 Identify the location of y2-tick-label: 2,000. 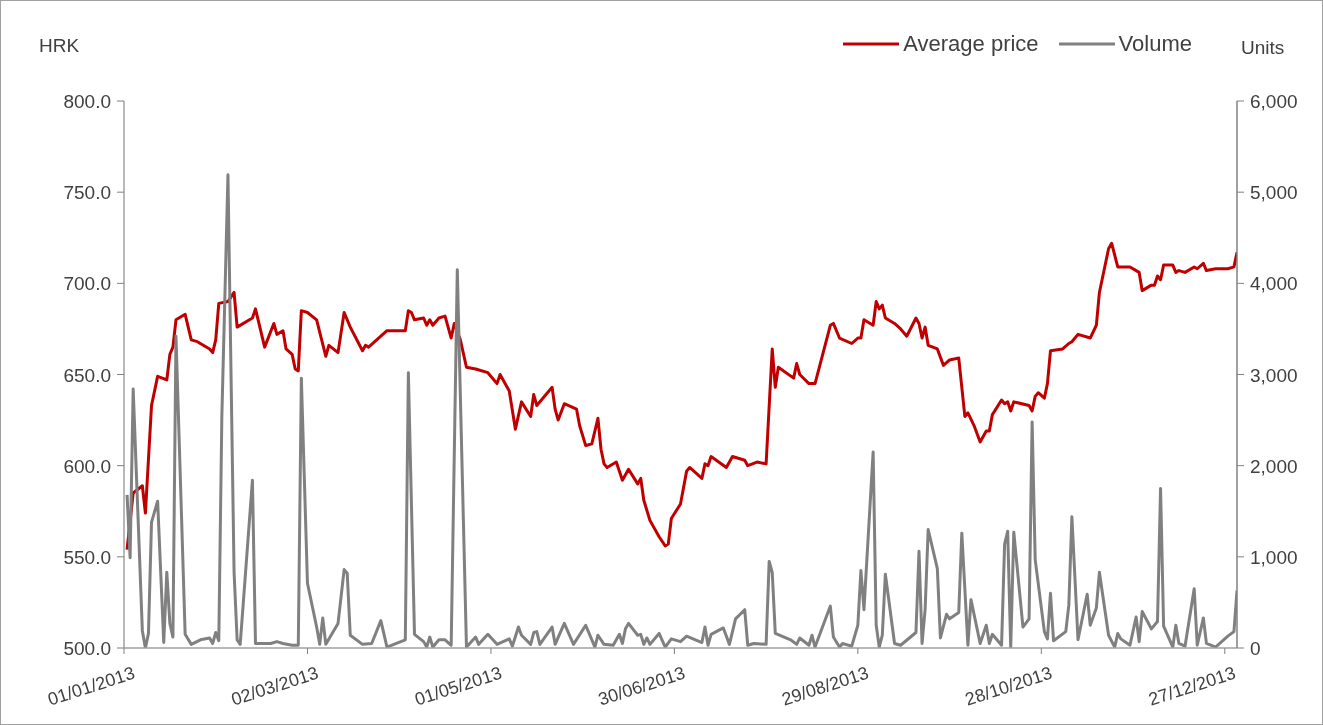
(1274, 466).